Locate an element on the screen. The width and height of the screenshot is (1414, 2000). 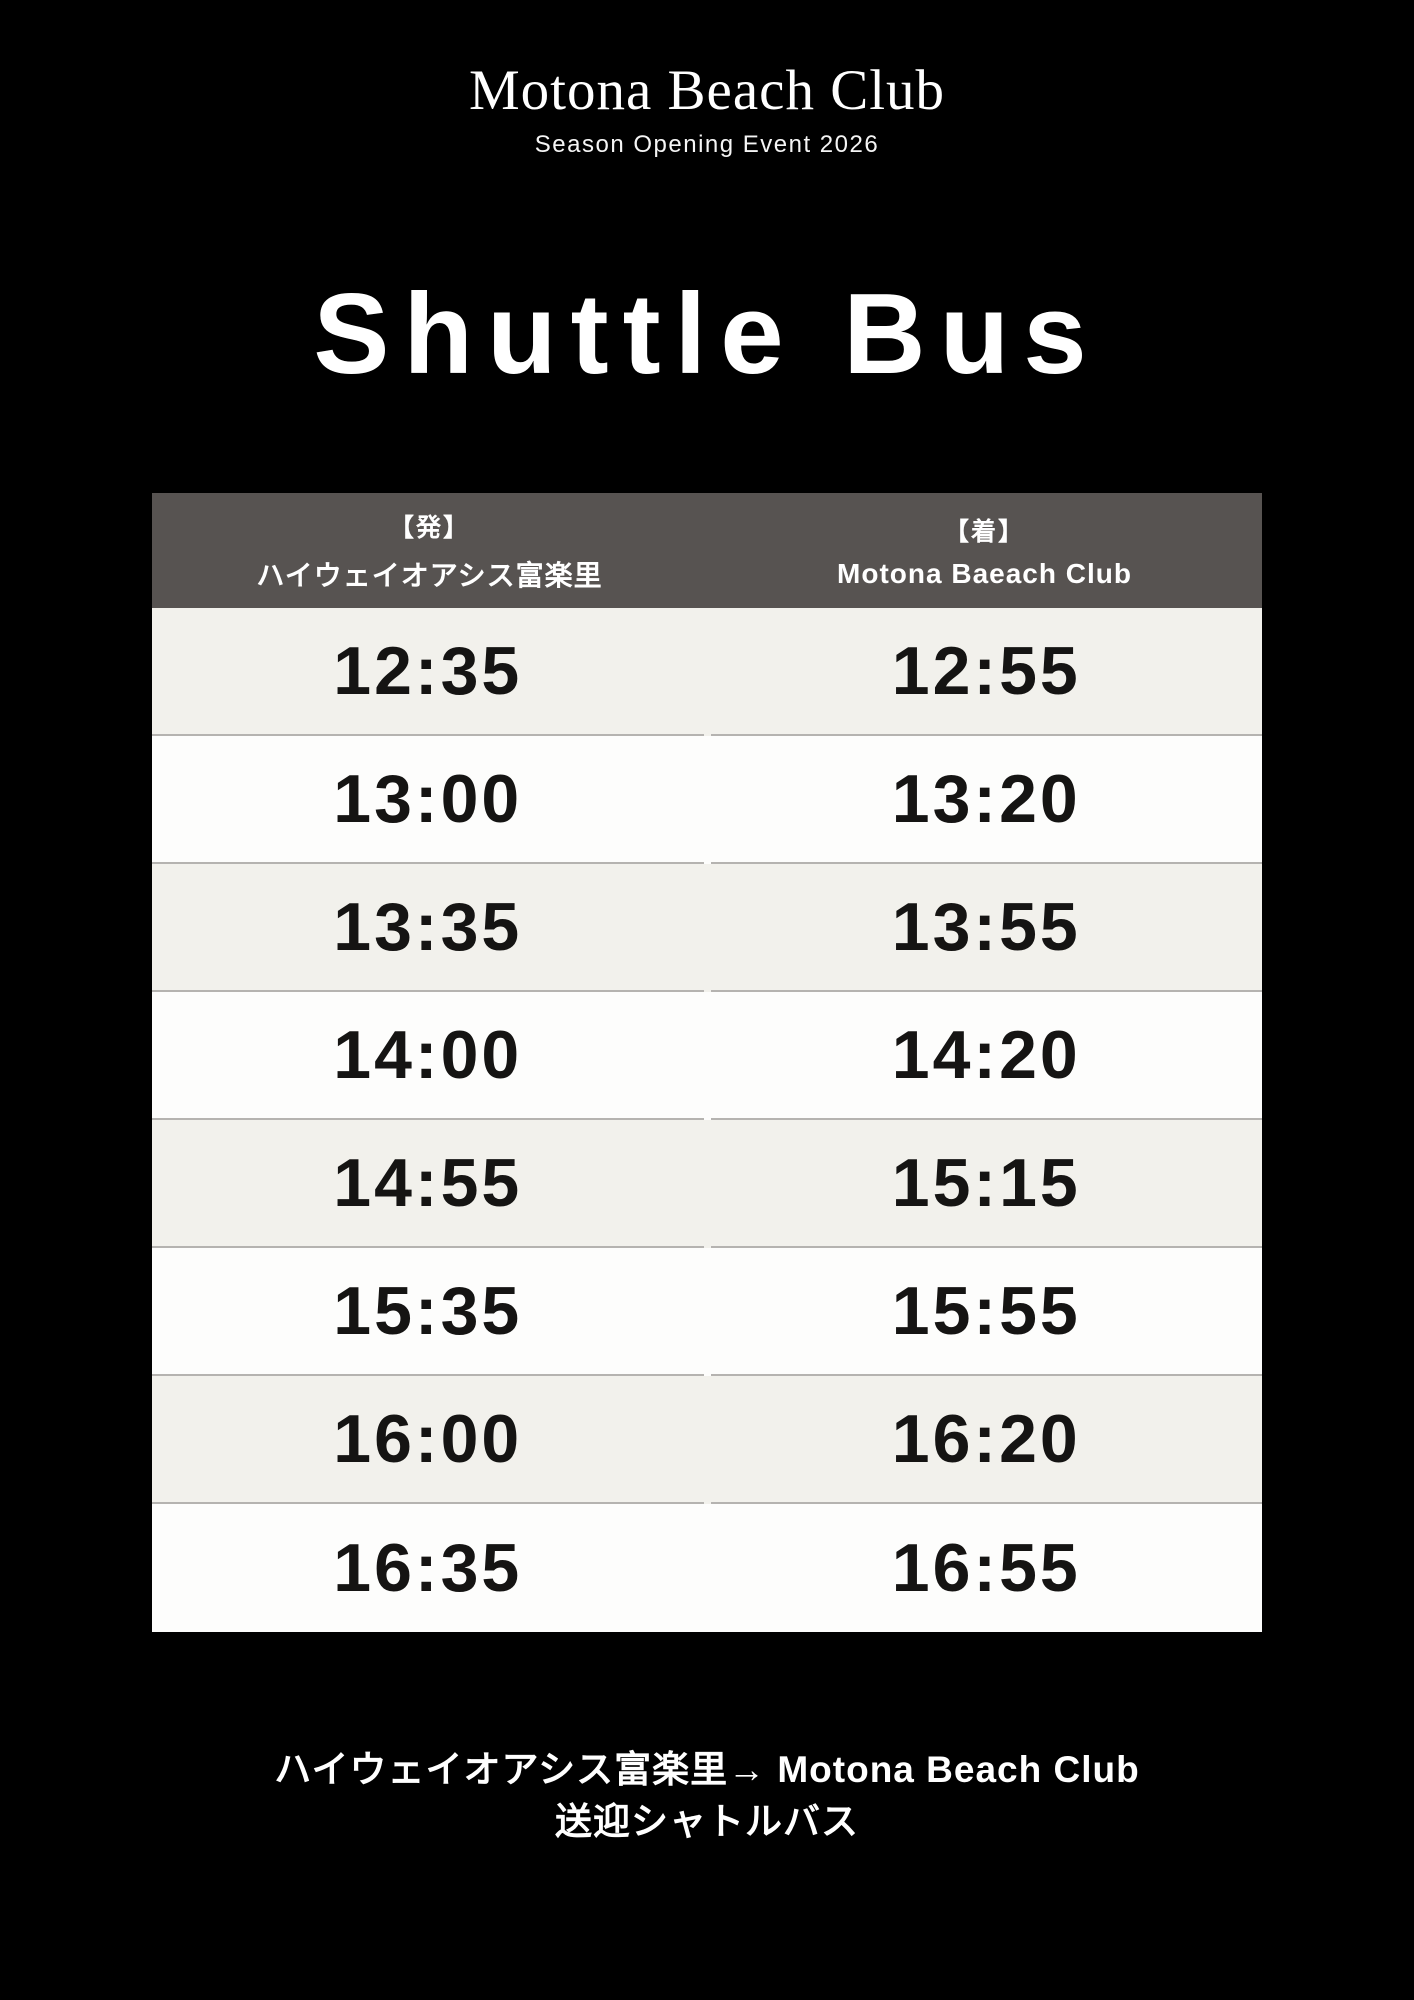
departure-stop-name: ハイウェイオアシス富楽里 is located at coordinates (429, 575).